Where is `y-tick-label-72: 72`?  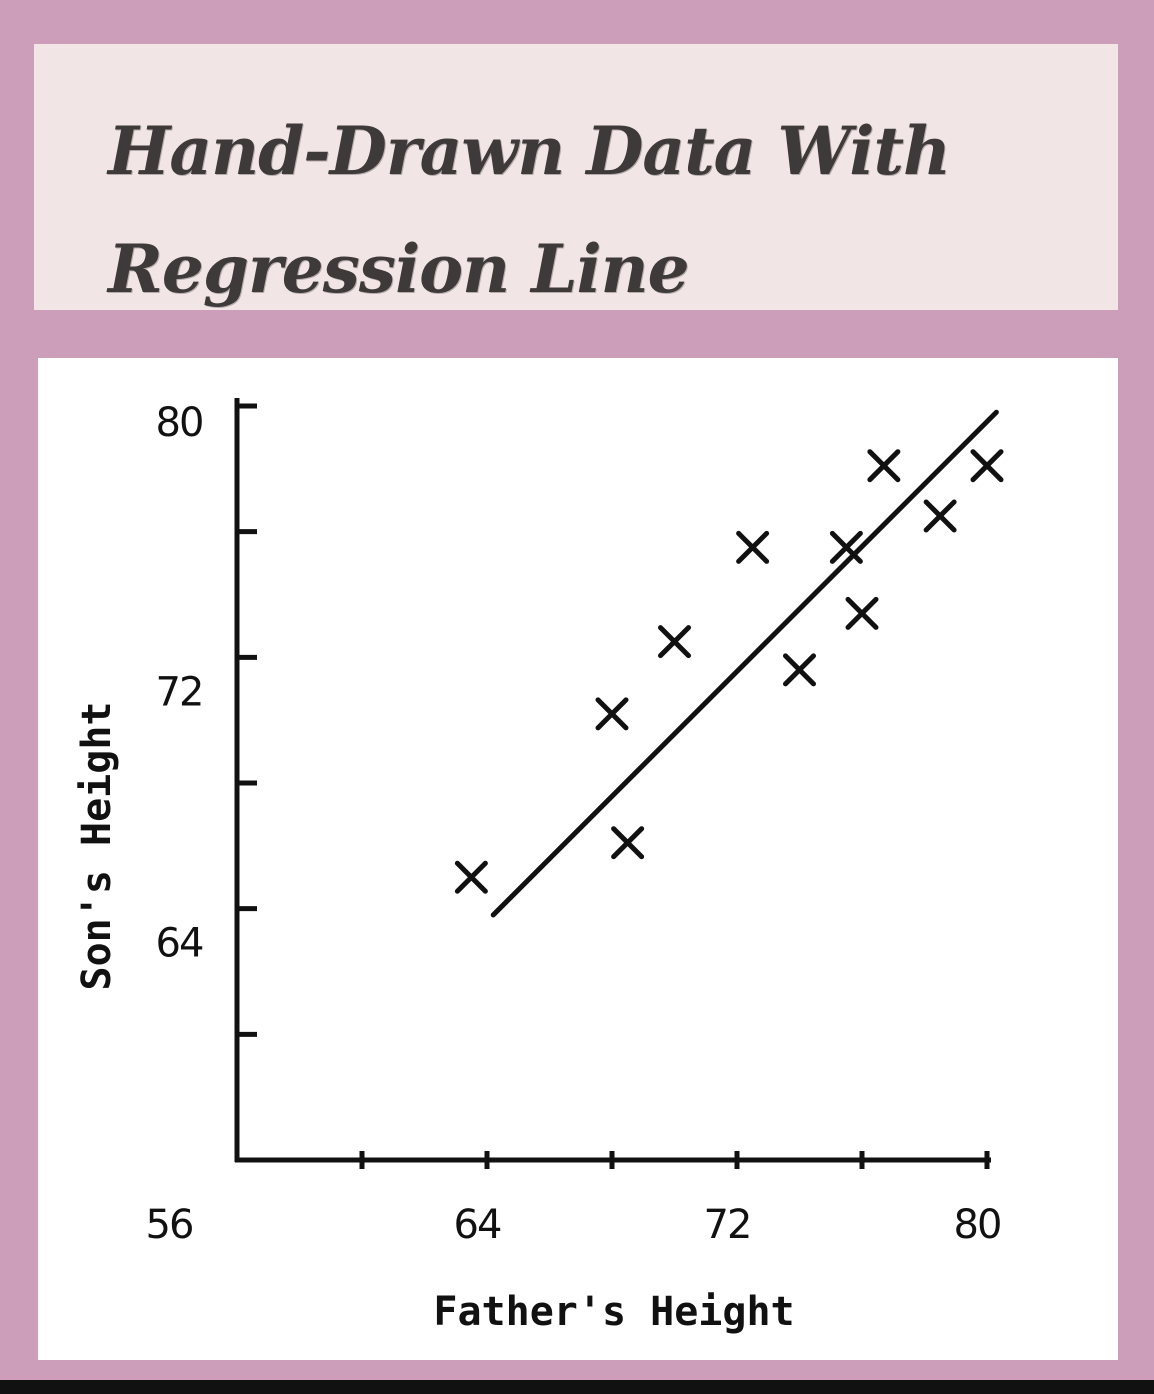
y-tick-label-72: 72 is located at coordinates (179, 692).